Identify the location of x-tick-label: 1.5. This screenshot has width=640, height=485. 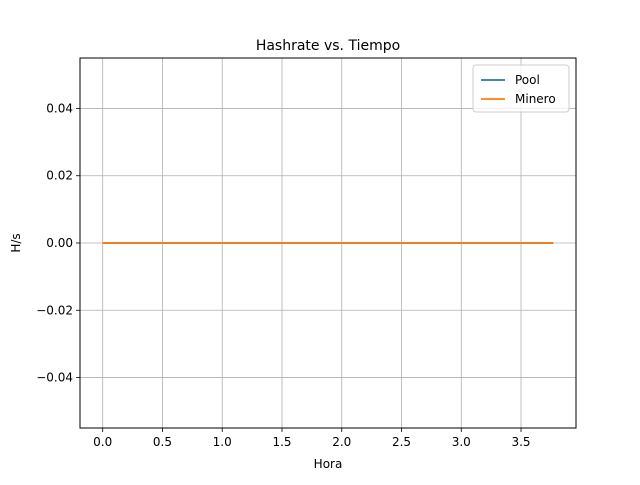
(281, 442).